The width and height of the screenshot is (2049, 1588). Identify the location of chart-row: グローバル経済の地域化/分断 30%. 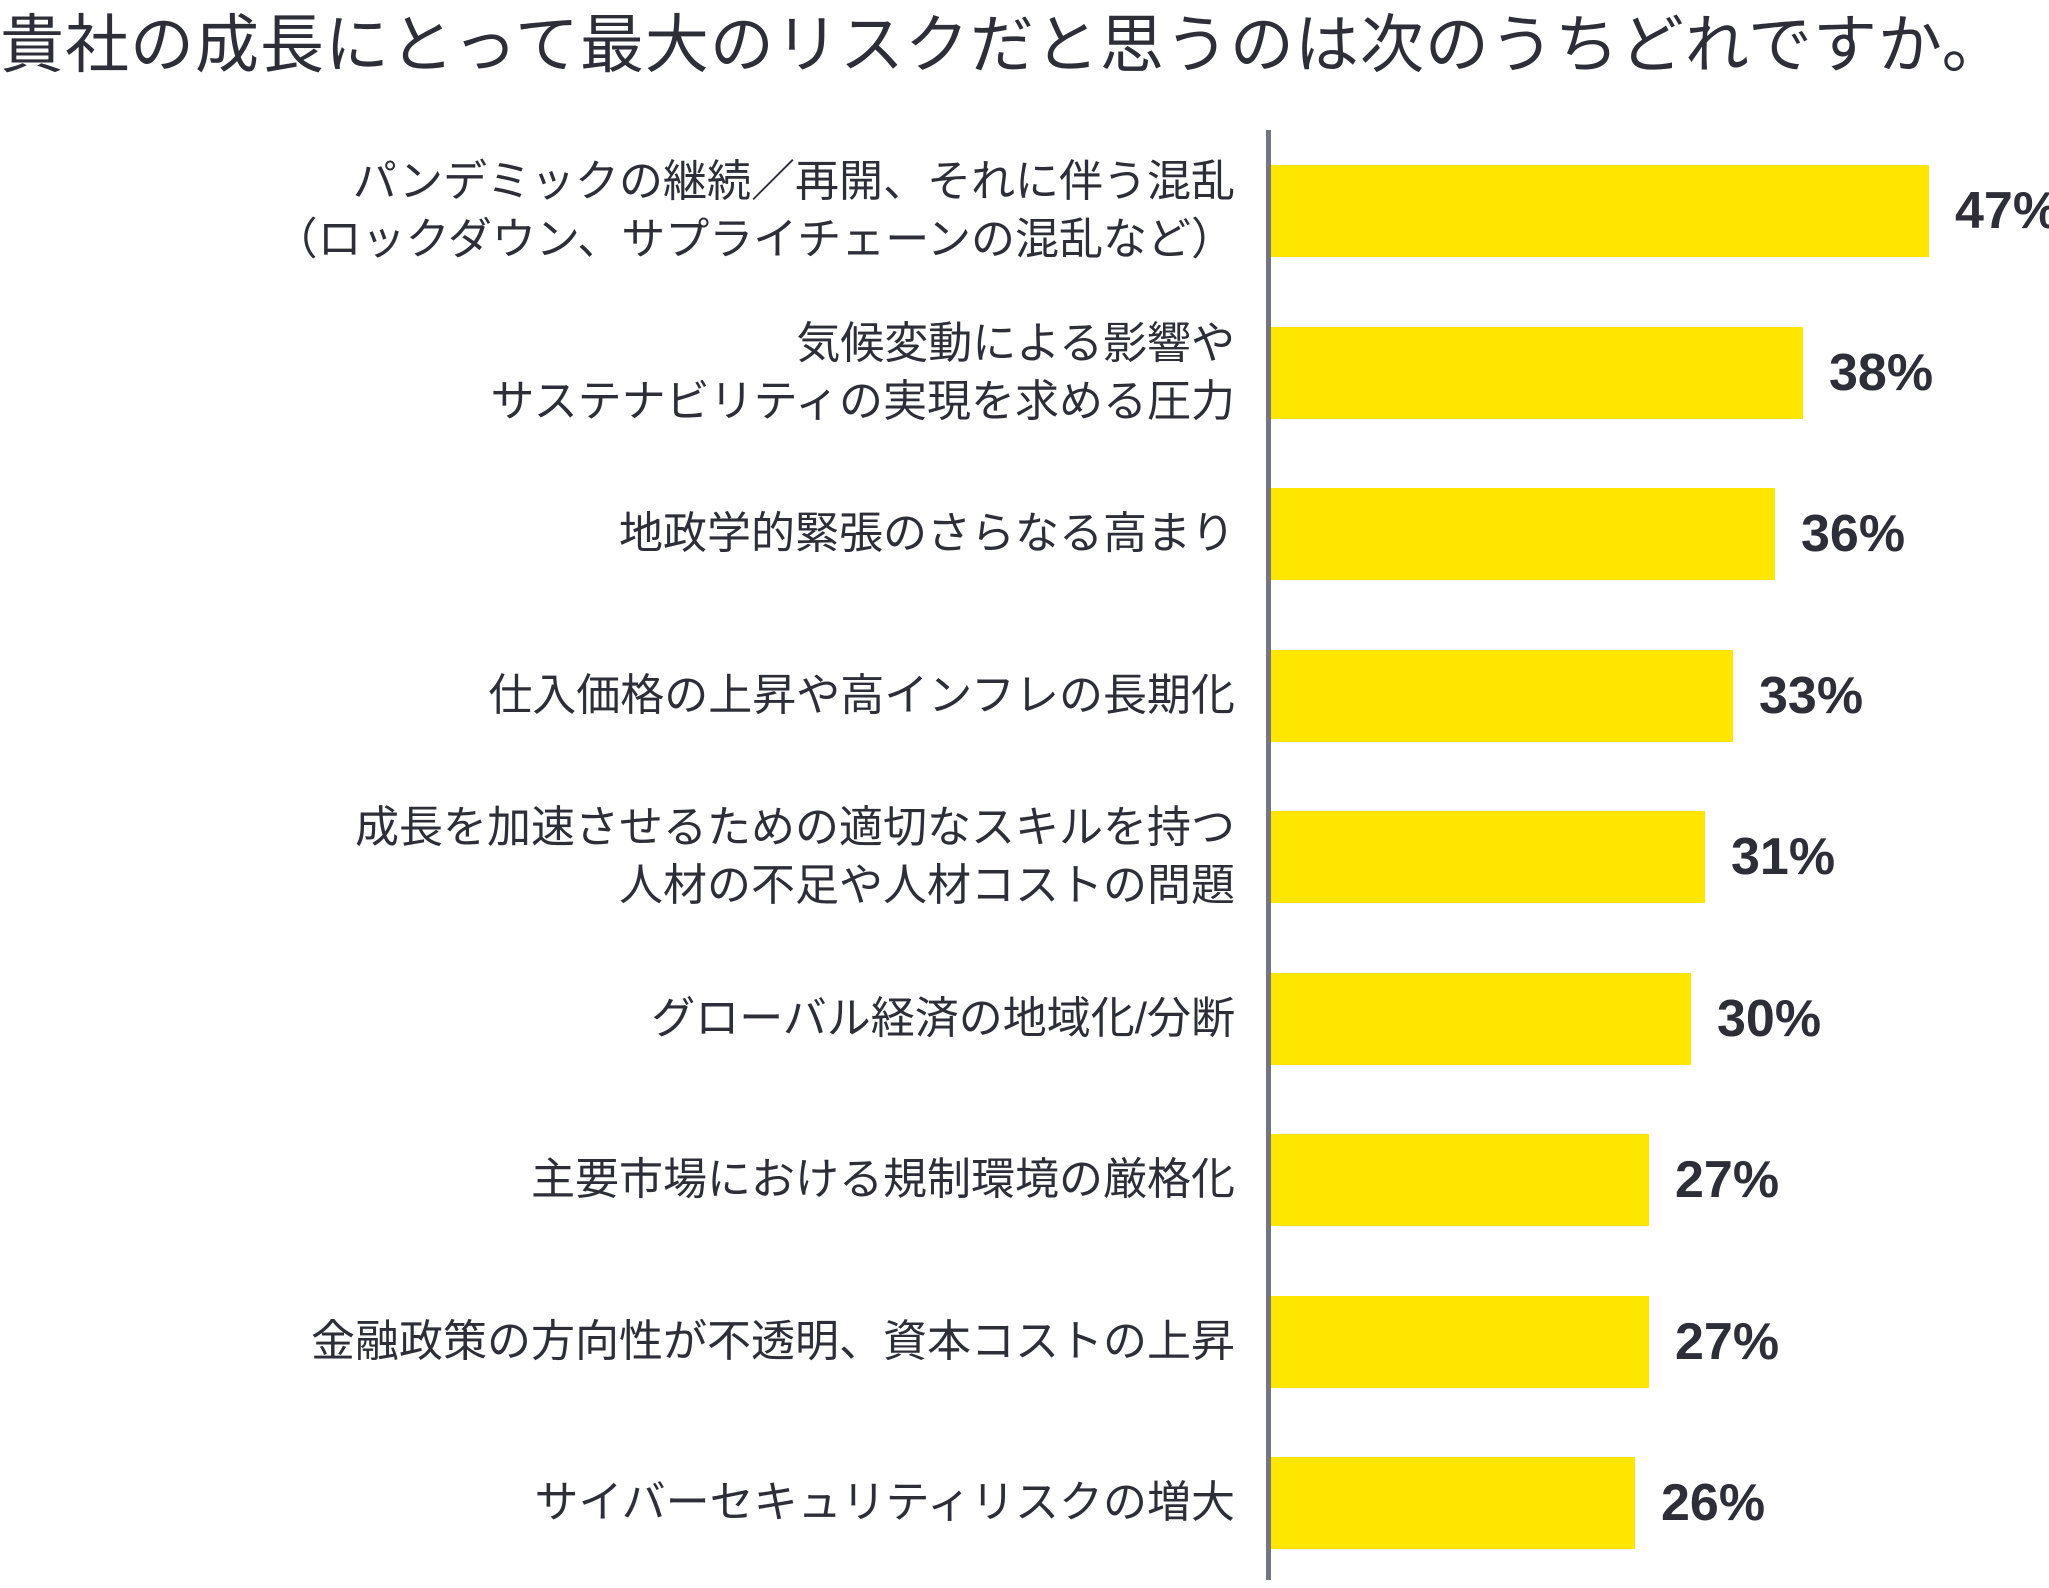
(1024, 1019).